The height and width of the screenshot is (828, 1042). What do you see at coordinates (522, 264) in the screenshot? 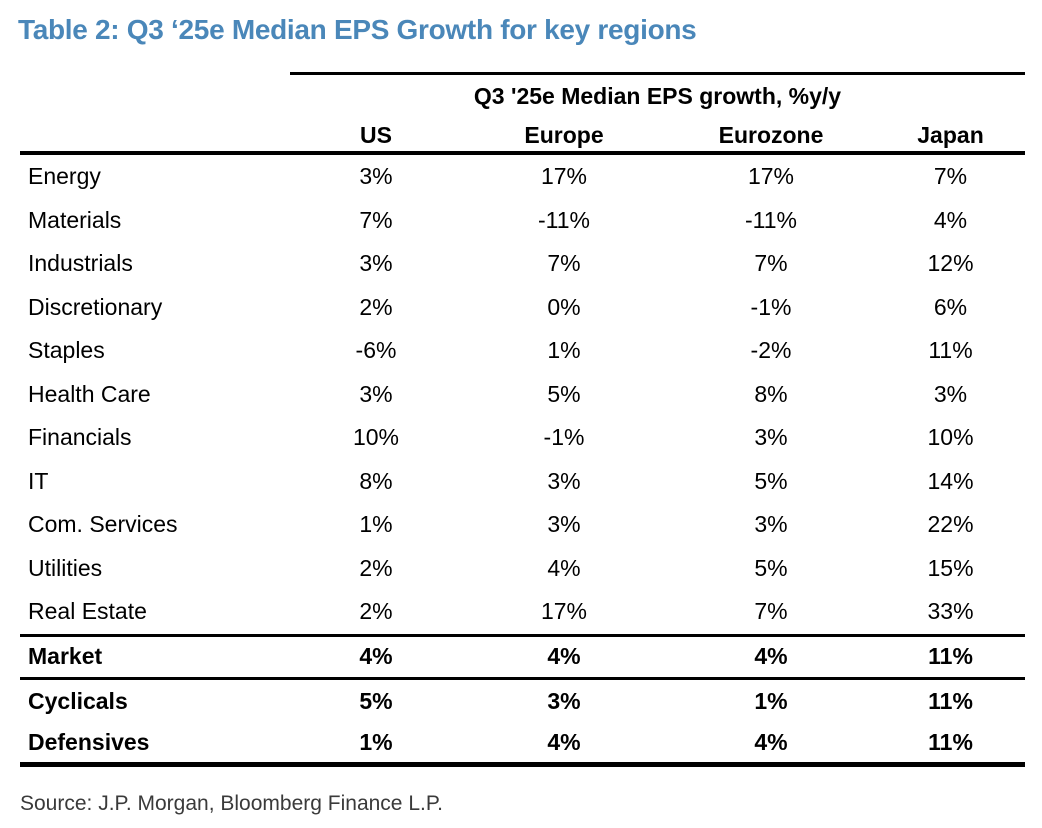
I see `table-row: Industrials 3% 7% 7% 12%` at bounding box center [522, 264].